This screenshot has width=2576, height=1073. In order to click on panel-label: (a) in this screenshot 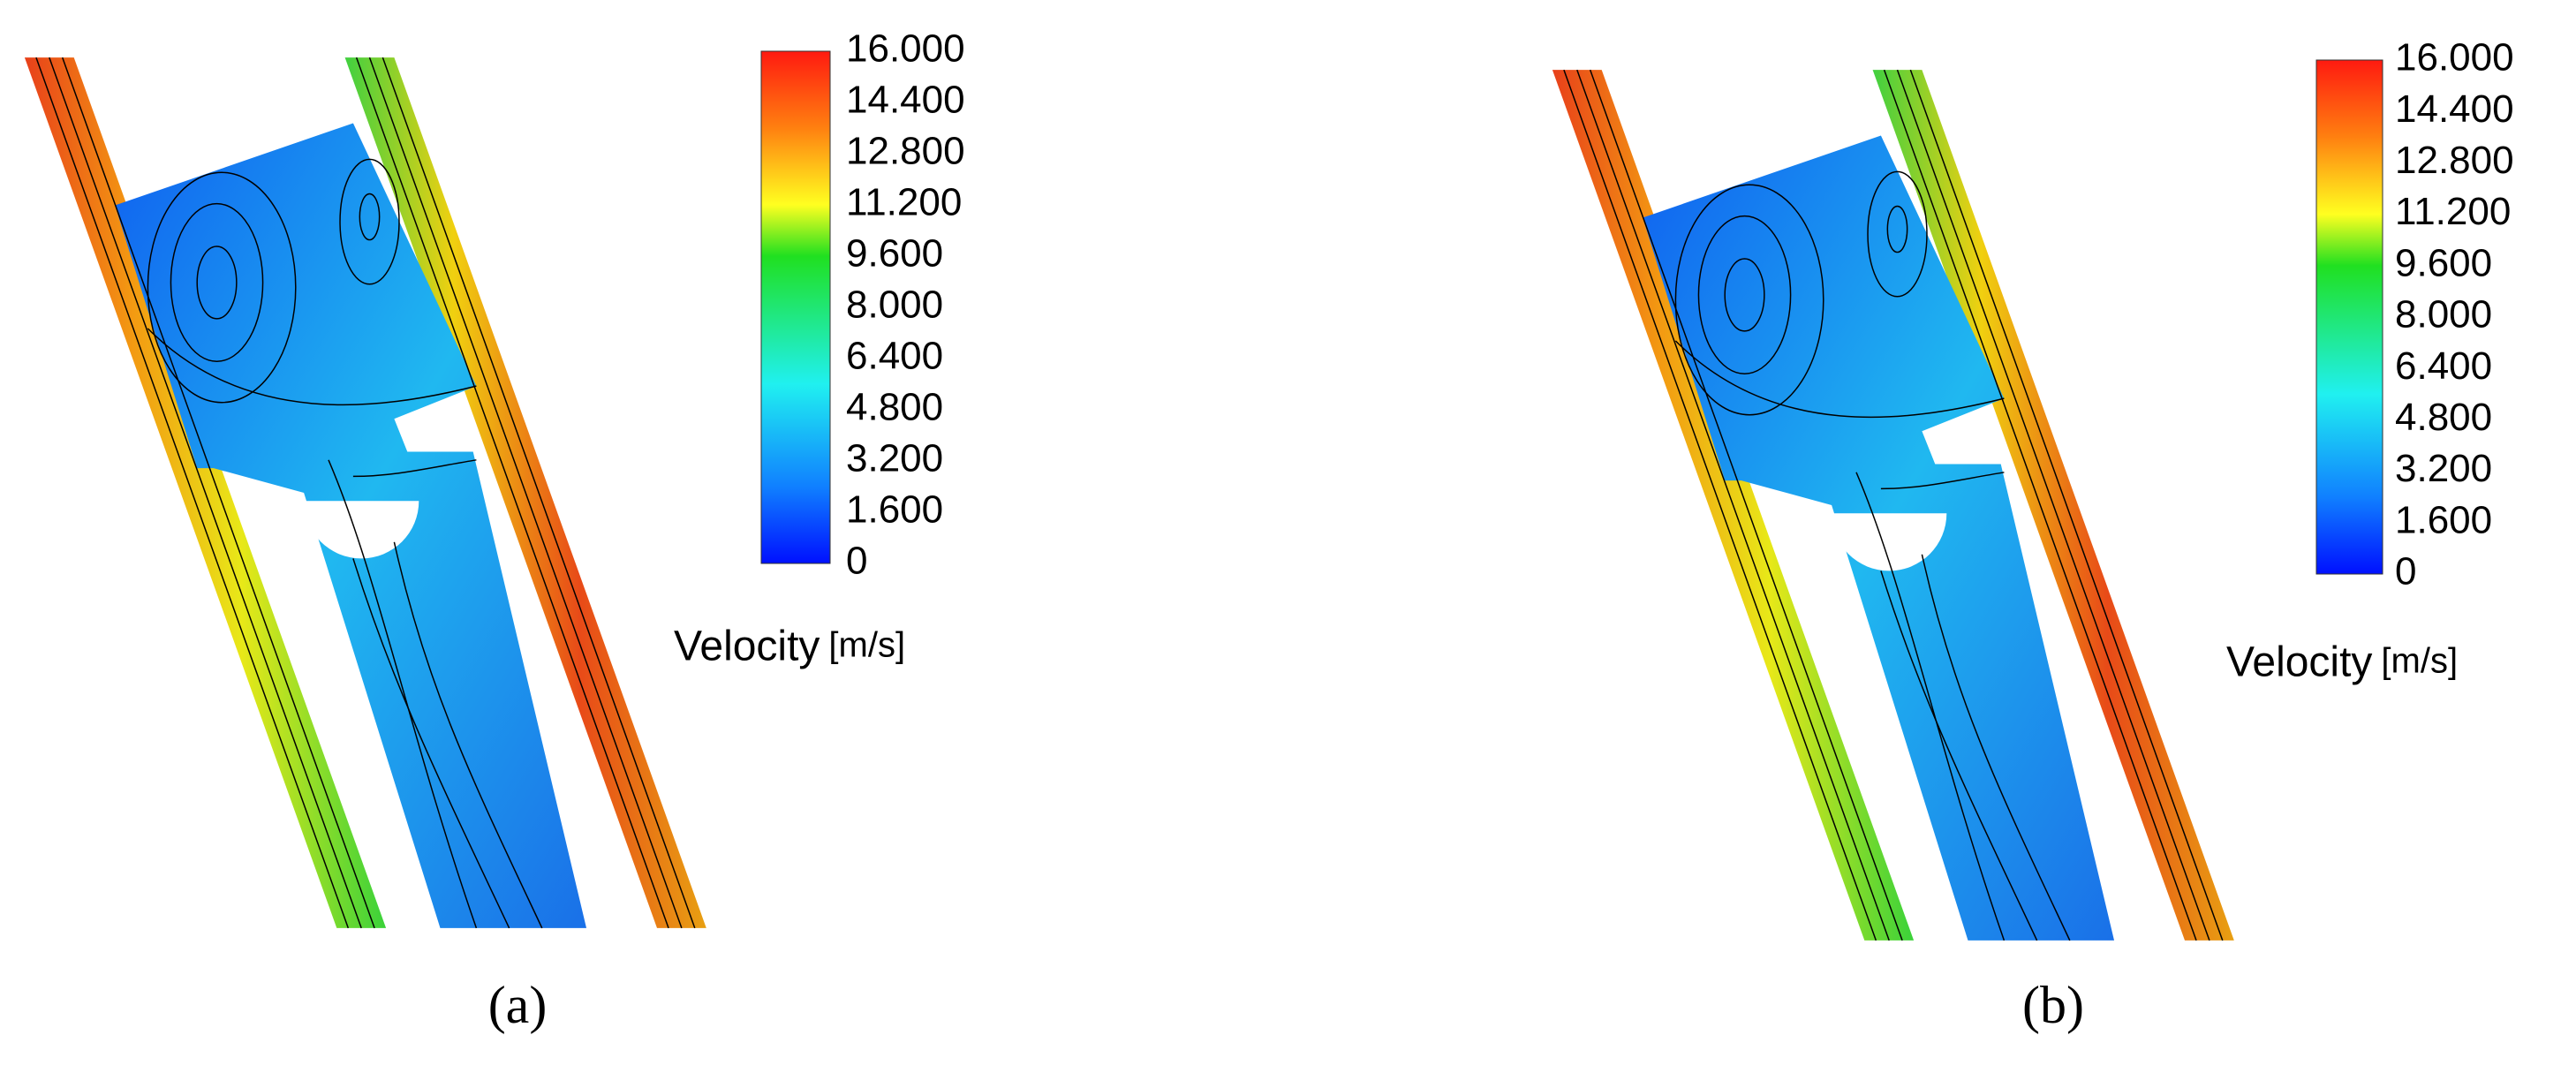, I will do `click(518, 1005)`.